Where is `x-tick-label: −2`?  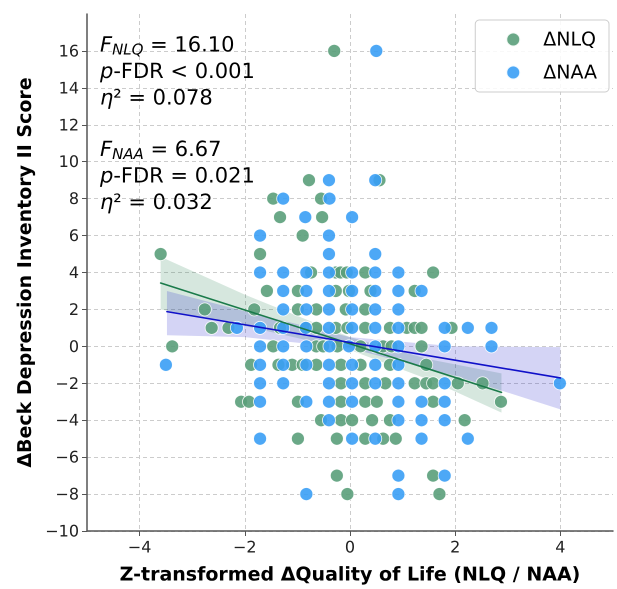
x-tick-label: −2 is located at coordinates (245, 547).